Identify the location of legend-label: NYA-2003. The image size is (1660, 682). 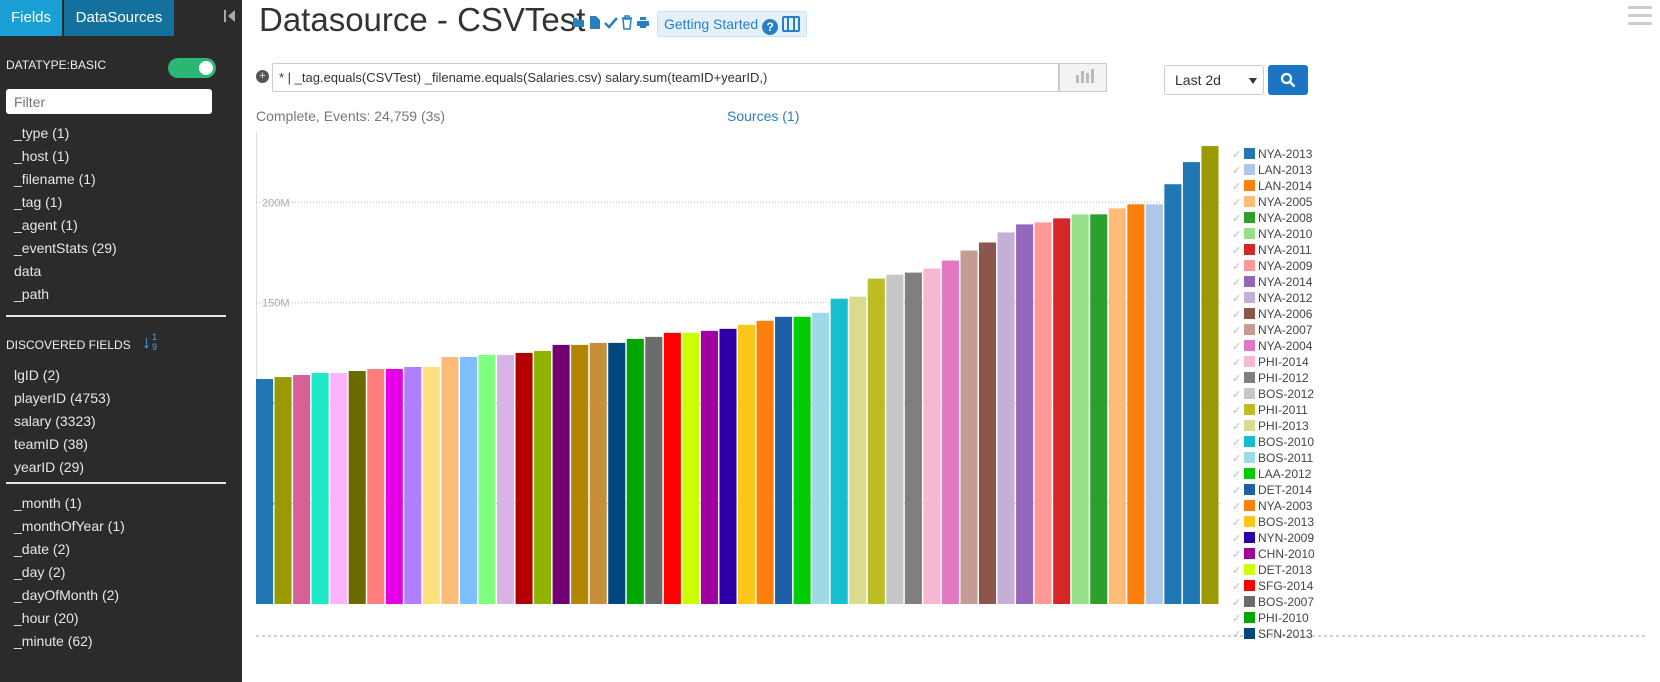
(1285, 506).